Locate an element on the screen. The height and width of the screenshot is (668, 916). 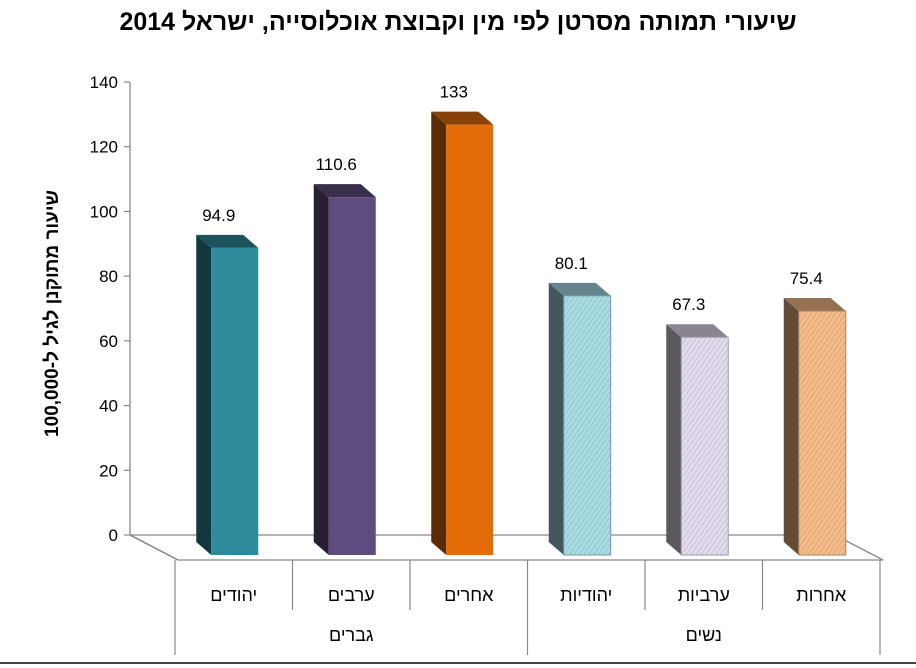
y-axis-title: שיעור מתוקנן לגיל ל-100,000 is located at coordinates (52, 313).